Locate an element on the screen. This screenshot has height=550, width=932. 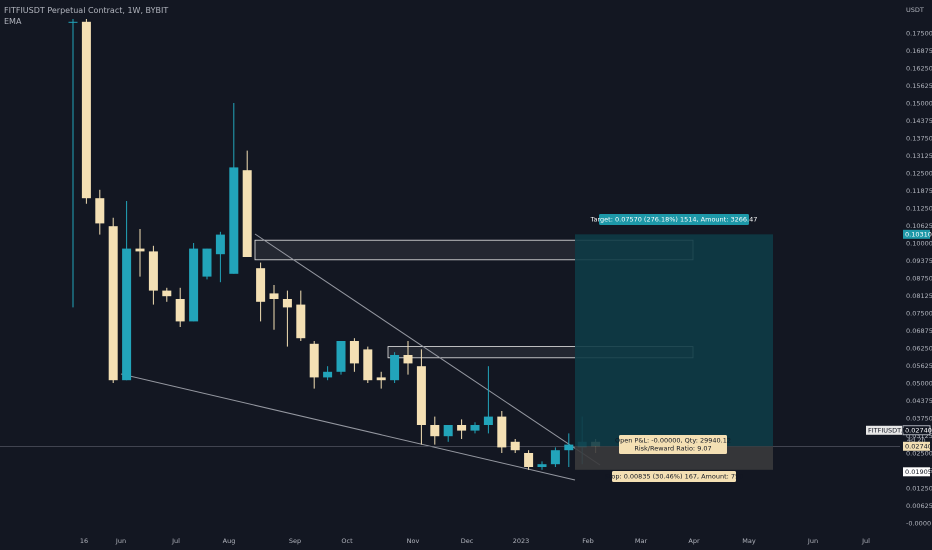
current-price-tag: 0.02740 is located at coordinates (917, 430).